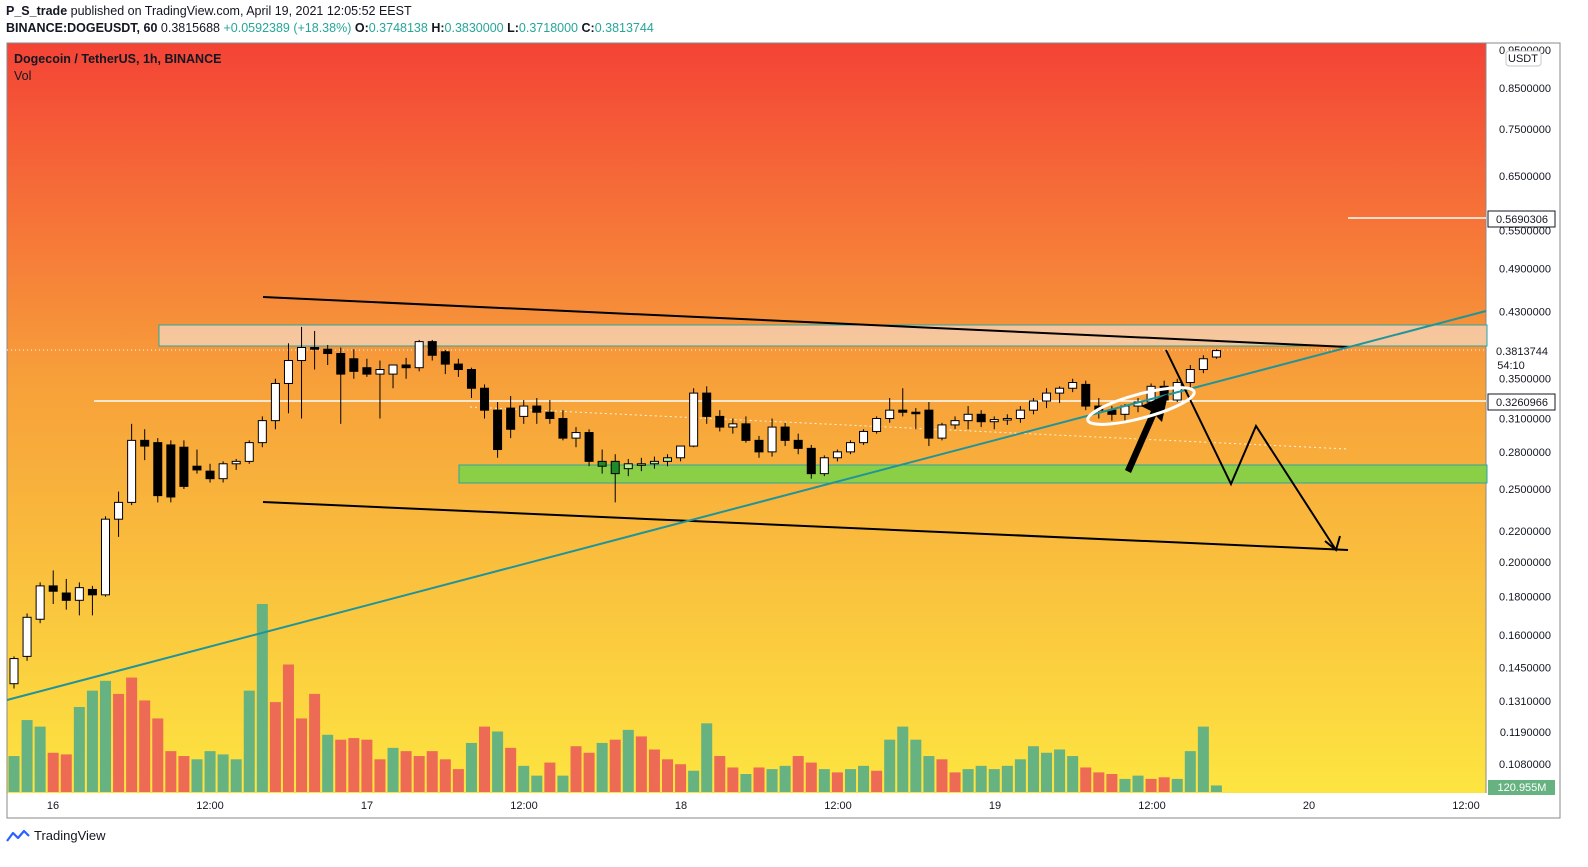 This screenshot has height=867, width=1588. I want to click on high-label: H:, so click(438, 28).